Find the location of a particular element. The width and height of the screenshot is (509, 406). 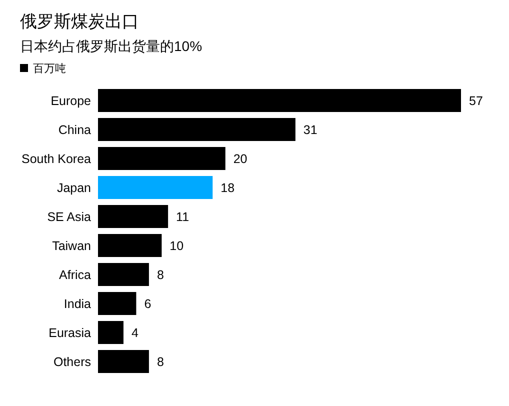

y-tick-label: China is located at coordinates (75, 130).